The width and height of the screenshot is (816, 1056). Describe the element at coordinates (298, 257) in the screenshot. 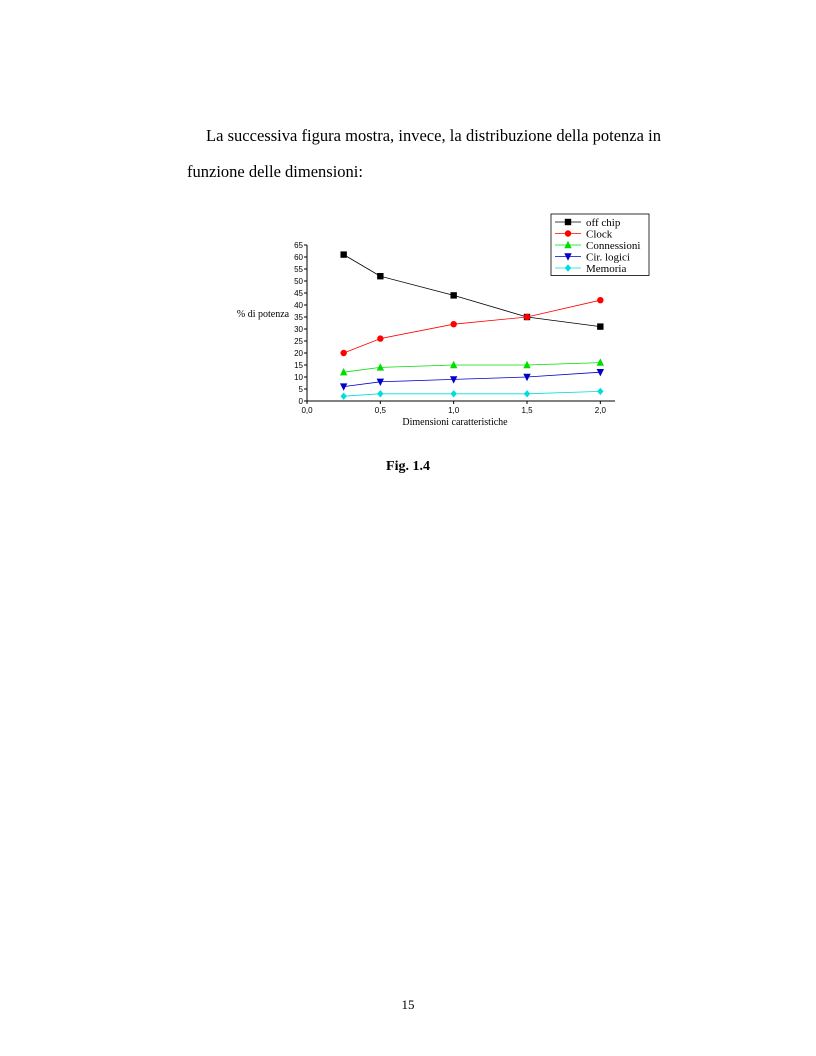

I see `y-tick-label: 60` at that location.